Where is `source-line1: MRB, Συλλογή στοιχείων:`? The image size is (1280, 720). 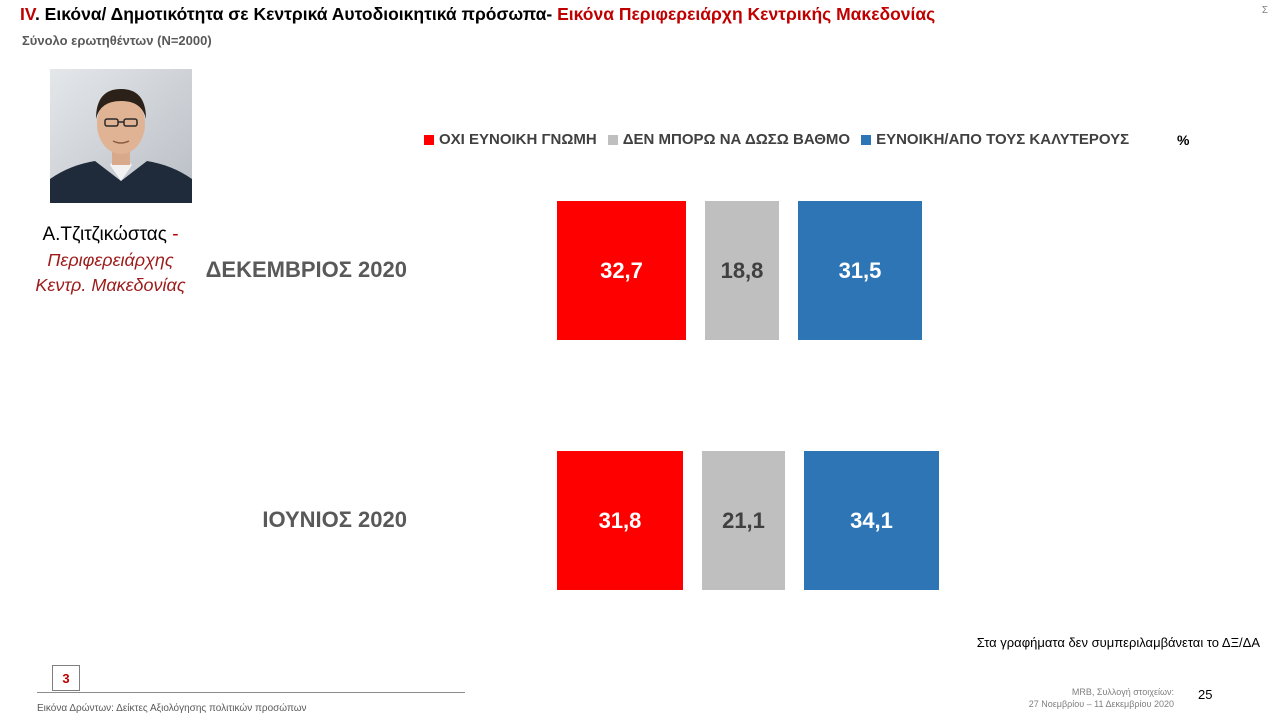 source-line1: MRB, Συλλογή στοιχείων: is located at coordinates (1122, 692).